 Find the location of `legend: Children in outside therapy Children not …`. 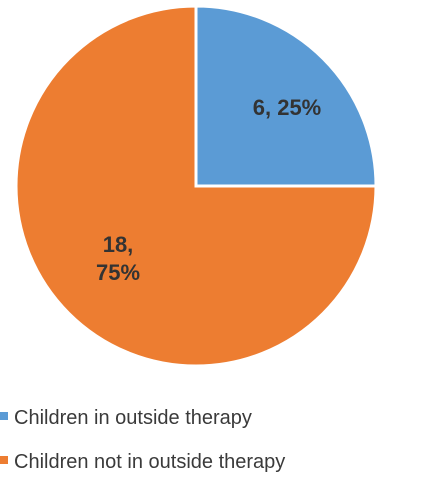

legend: Children in outside therapy Children not … is located at coordinates (142, 440).